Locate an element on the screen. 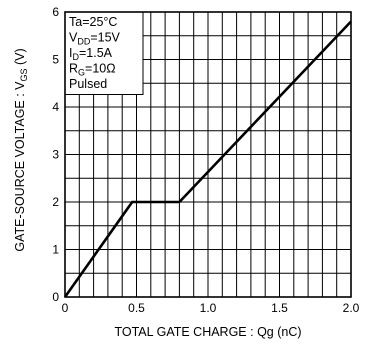 This screenshot has width=367, height=353. x-tick-label: 0.5 is located at coordinates (136, 308).